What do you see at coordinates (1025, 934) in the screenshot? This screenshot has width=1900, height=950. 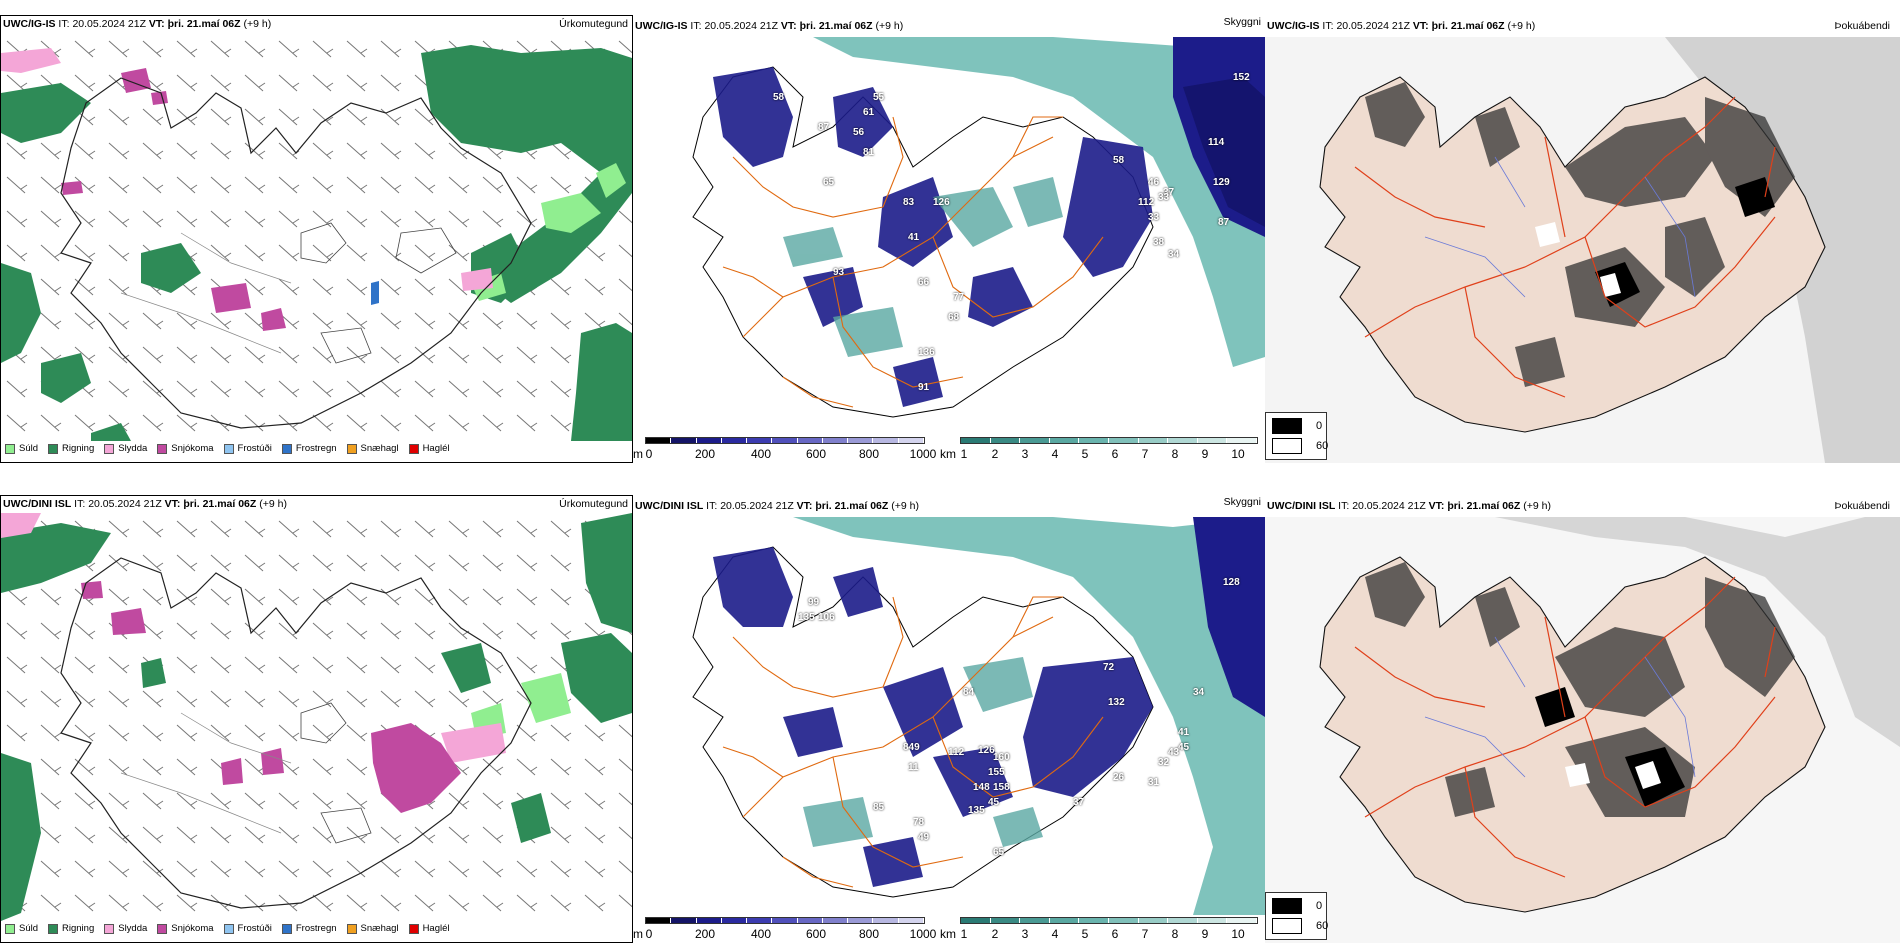 I see `colorbar-tick: 3` at bounding box center [1025, 934].